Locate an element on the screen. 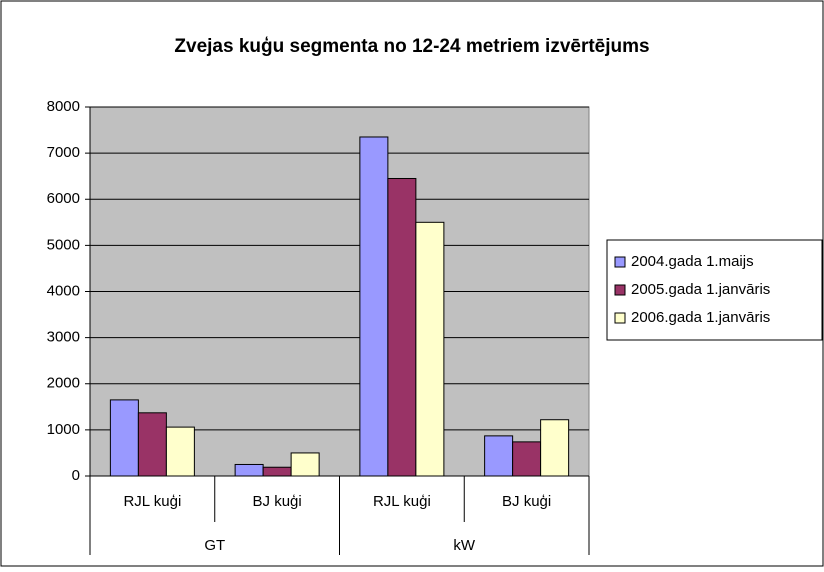 The image size is (824, 572). legend-label: 2005.gada 1.janvāris is located at coordinates (700, 289).